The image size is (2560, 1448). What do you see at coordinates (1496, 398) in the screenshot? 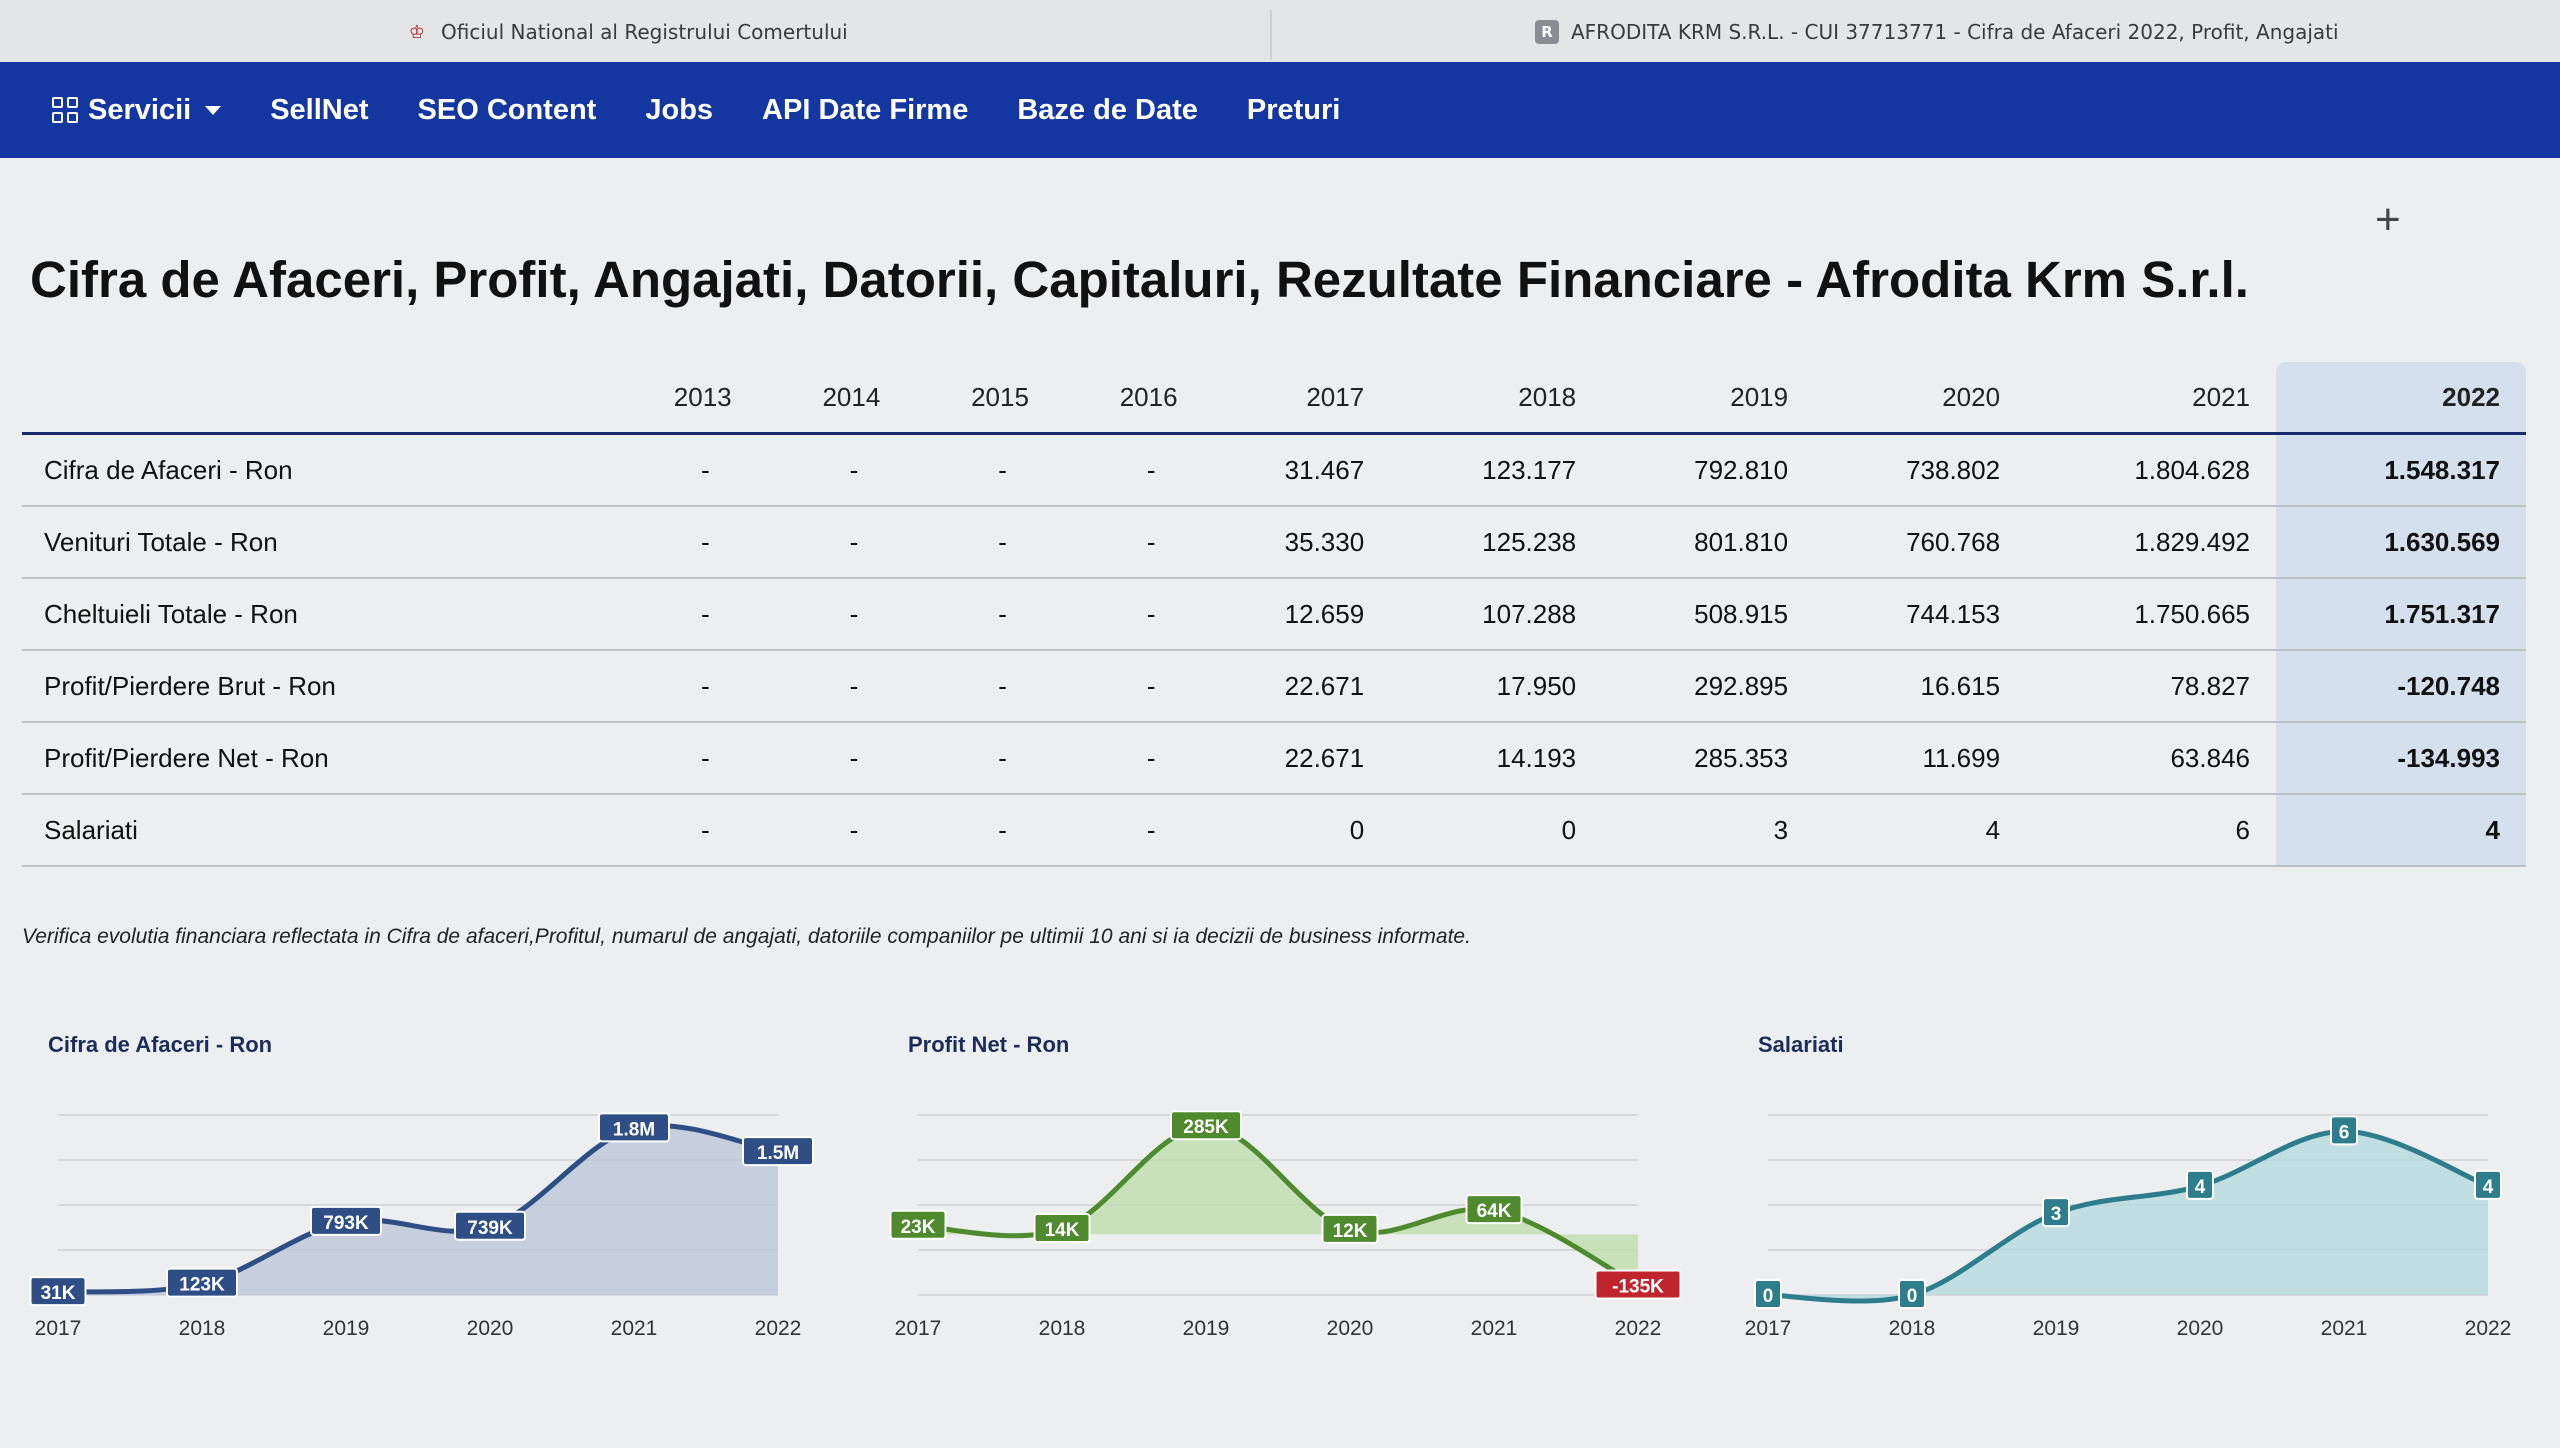
I see `year-header: 2018` at bounding box center [1496, 398].